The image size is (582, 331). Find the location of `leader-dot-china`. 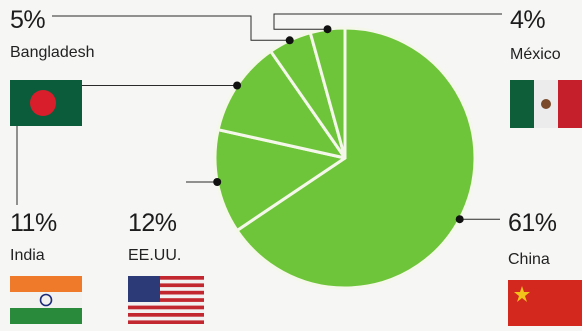

leader-dot-china is located at coordinates (459, 219).